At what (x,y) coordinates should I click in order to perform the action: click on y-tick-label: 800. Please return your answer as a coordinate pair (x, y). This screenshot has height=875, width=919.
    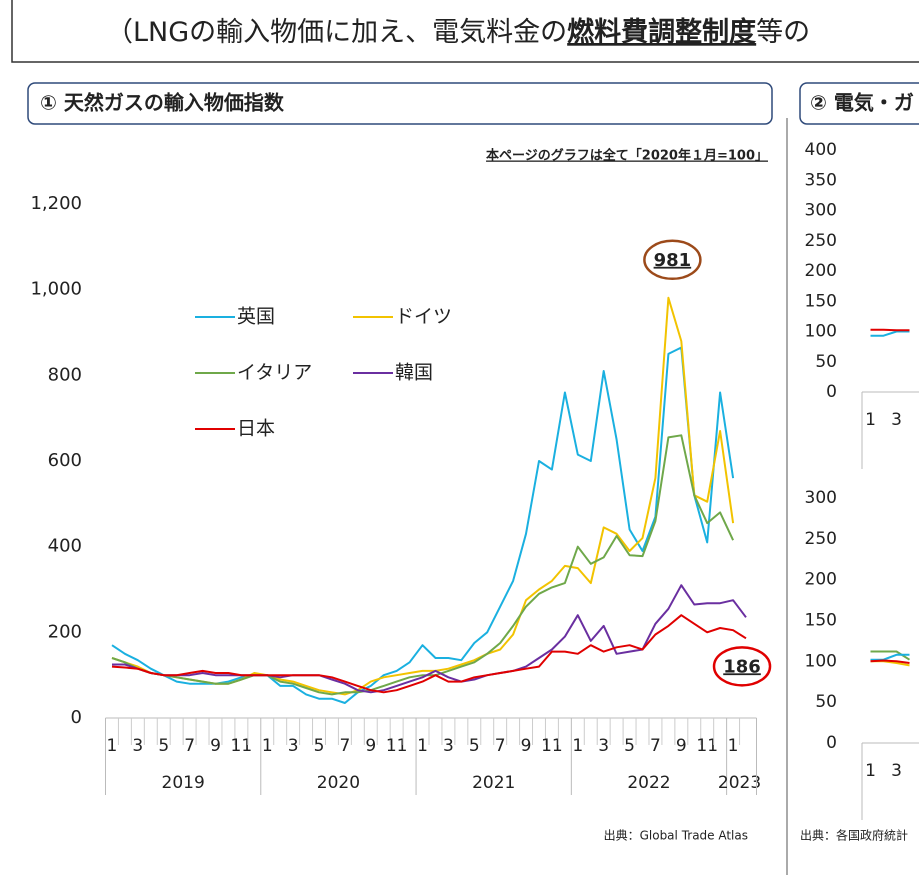
    Looking at the image, I should click on (65, 374).